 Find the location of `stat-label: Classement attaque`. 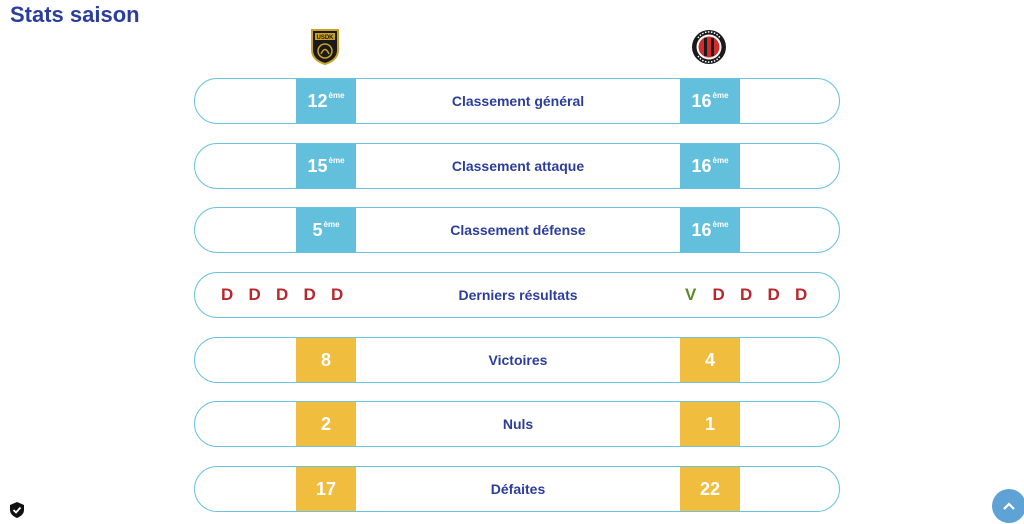

stat-label: Classement attaque is located at coordinates (518, 166).